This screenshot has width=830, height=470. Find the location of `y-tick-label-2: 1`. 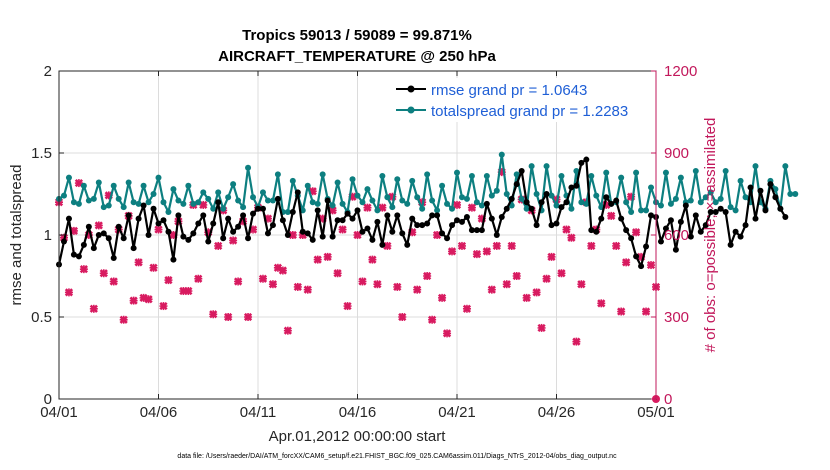

y-tick-label-2: 1 is located at coordinates (48, 235).